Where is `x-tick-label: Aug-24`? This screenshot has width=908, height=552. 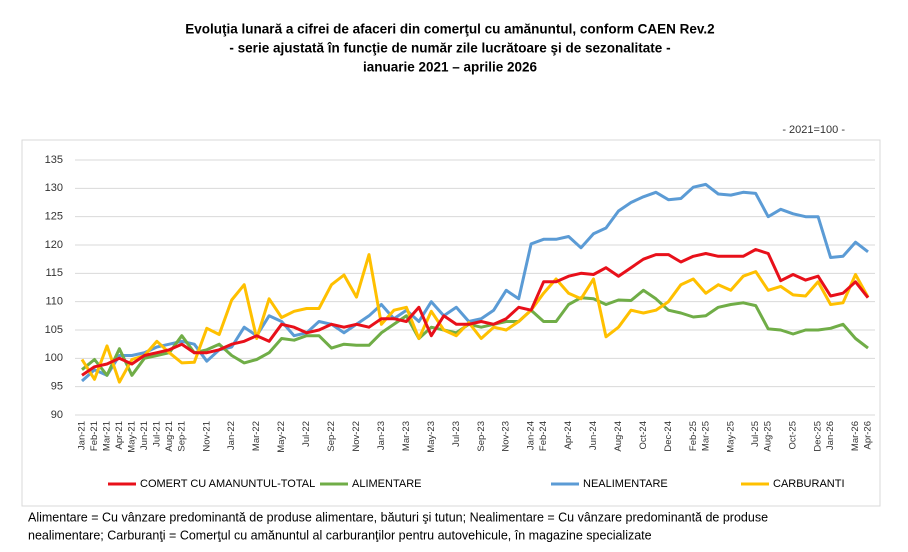
x-tick-label: Aug-24 is located at coordinates (618, 436).